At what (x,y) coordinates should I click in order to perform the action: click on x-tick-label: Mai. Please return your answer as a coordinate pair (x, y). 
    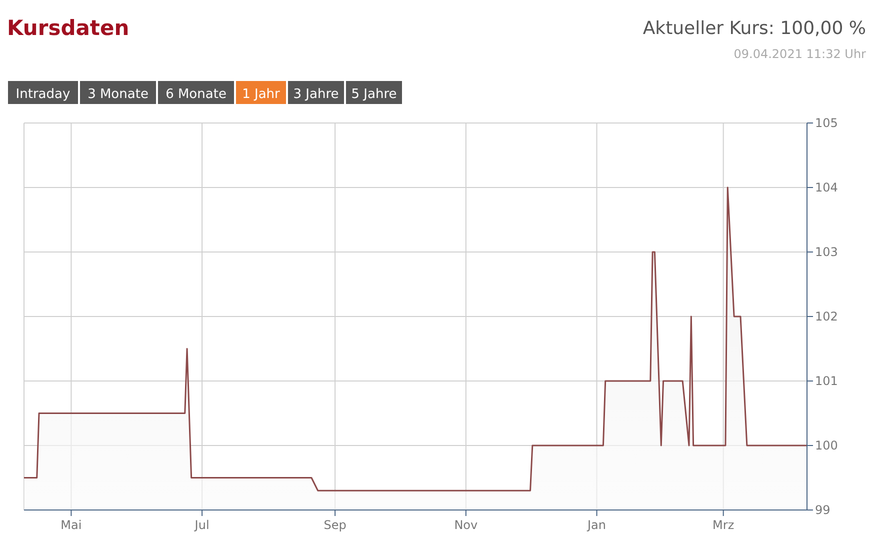
    Looking at the image, I should click on (71, 525).